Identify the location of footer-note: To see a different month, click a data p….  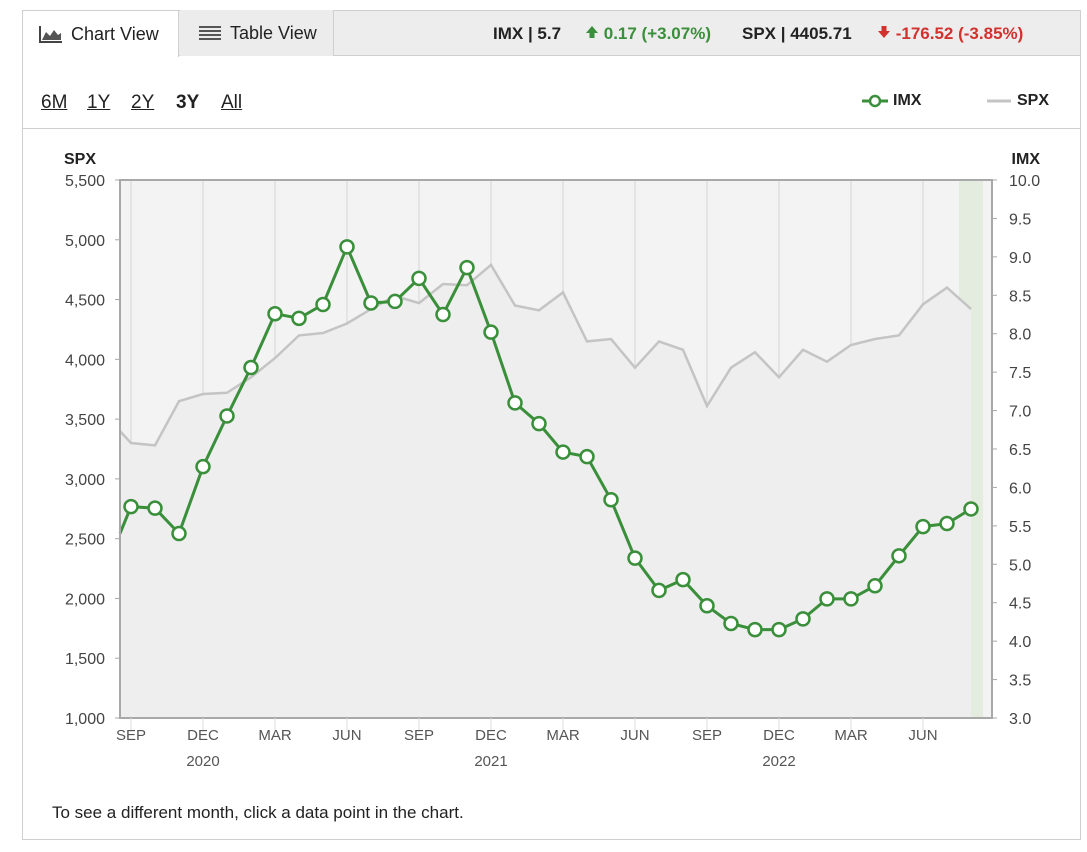
(258, 812).